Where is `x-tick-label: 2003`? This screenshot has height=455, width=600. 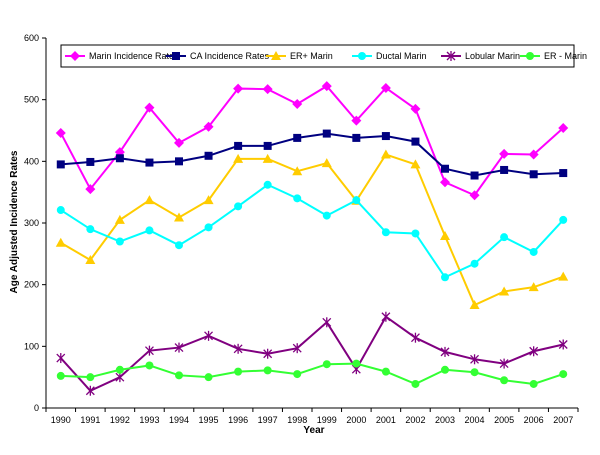
x-tick-label: 2003 is located at coordinates (445, 420).